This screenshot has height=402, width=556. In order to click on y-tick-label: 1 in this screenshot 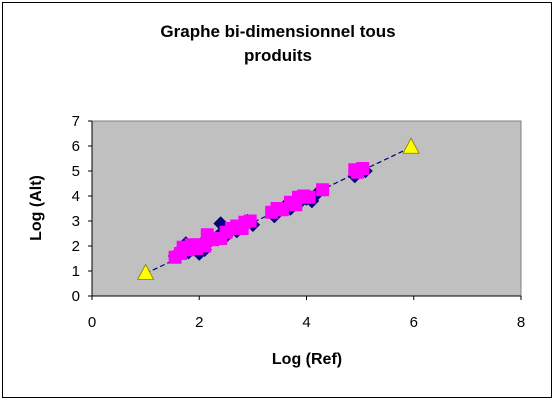, I will do `click(76, 271)`.